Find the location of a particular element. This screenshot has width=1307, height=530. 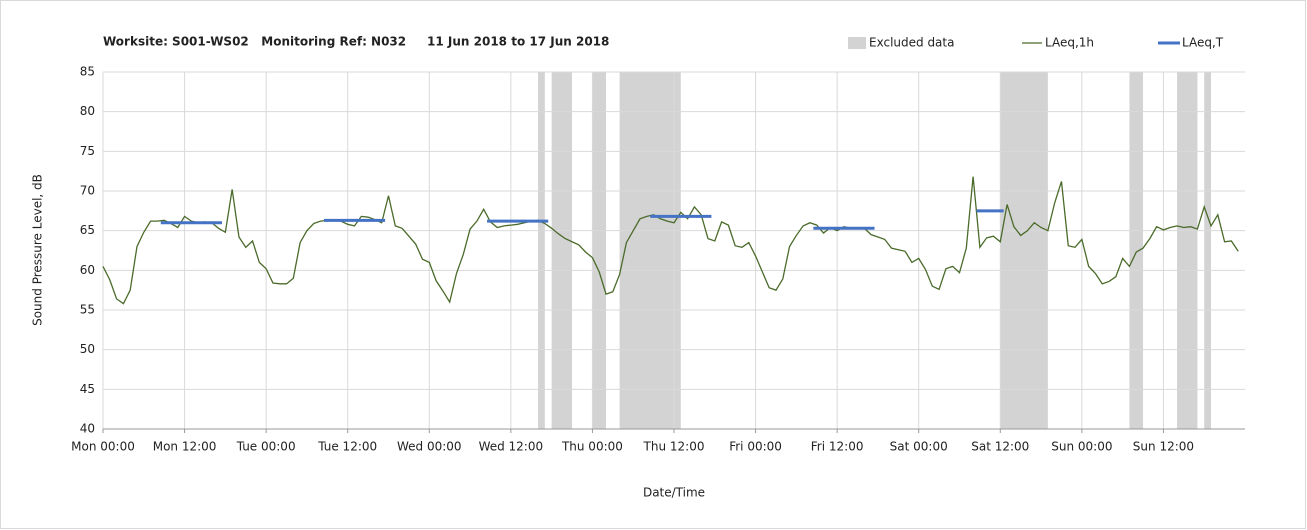

y-tick-label: 85 is located at coordinates (87, 72).